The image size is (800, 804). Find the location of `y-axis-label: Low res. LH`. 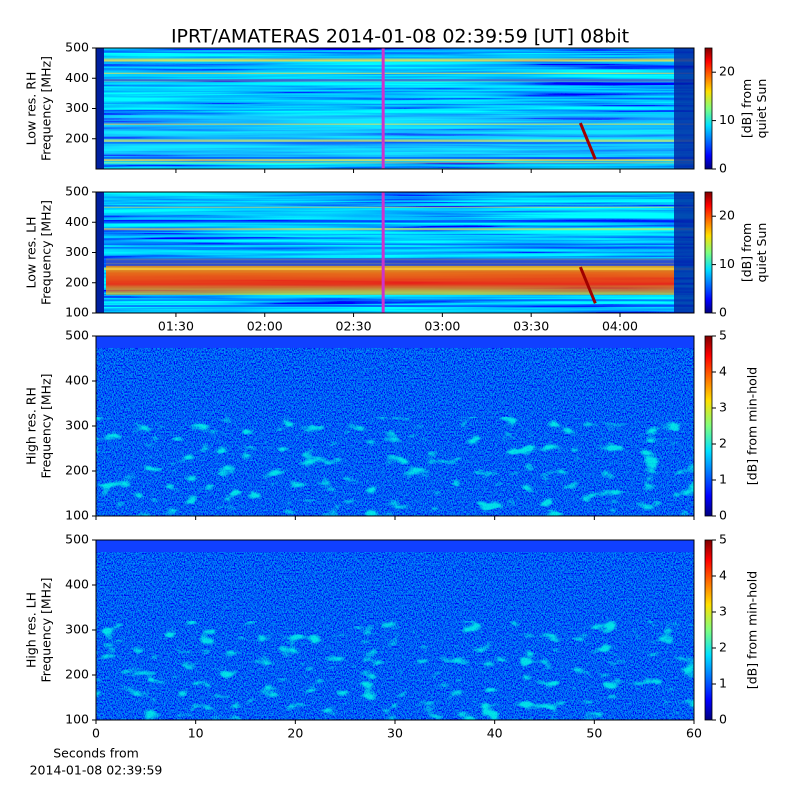

y-axis-label: Low res. LH is located at coordinates (31, 253).